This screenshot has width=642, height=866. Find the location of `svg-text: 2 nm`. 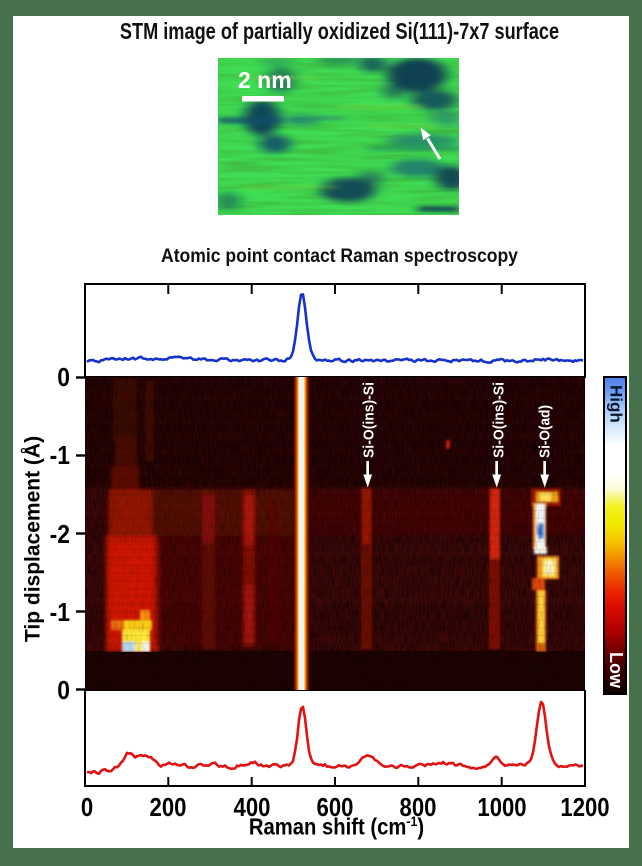

svg-text: 2 nm is located at coordinates (265, 80).